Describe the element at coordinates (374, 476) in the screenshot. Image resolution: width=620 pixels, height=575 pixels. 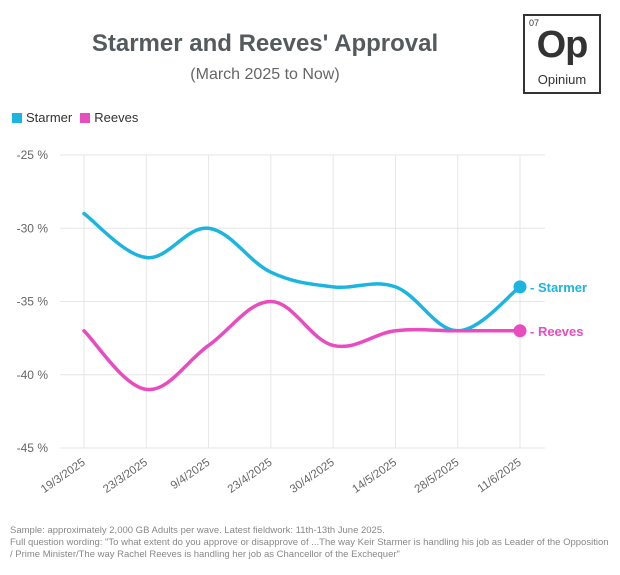
I see `x-tick-label: 14/5/2025` at that location.